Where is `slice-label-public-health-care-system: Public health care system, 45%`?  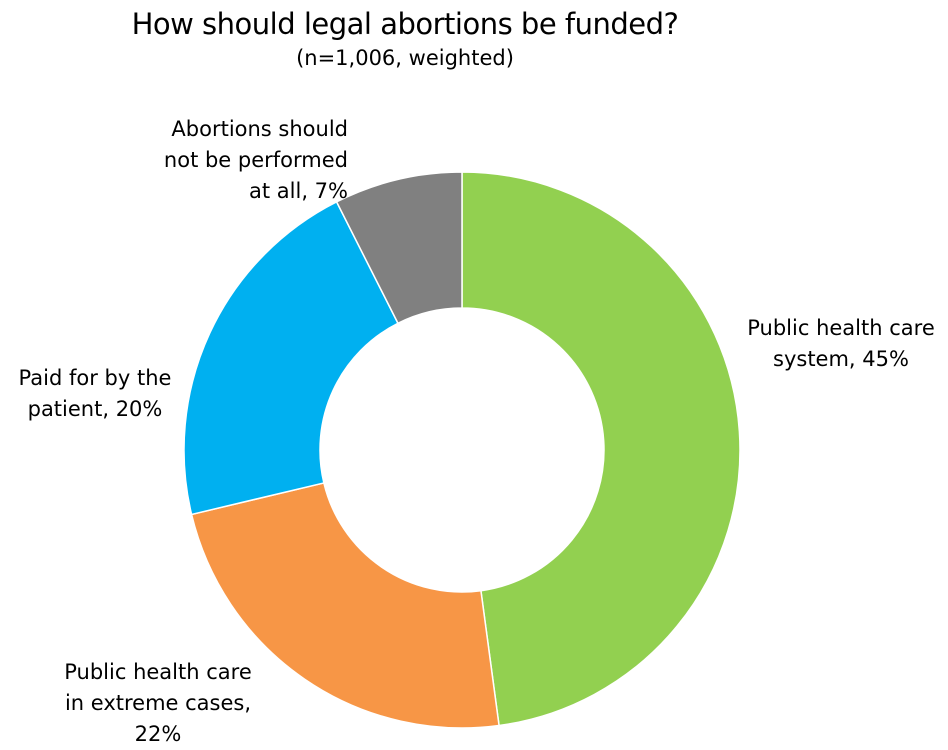
slice-label-public-health-care-system: Public health care system, 45% is located at coordinates (841, 343).